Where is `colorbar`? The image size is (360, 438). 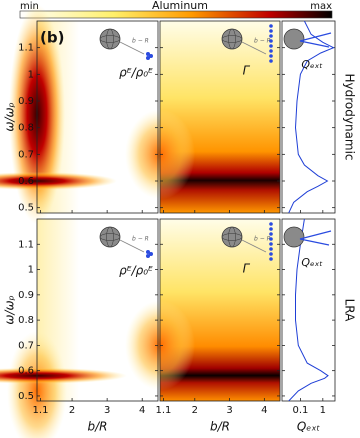
colorbar is located at coordinates (176, 14).